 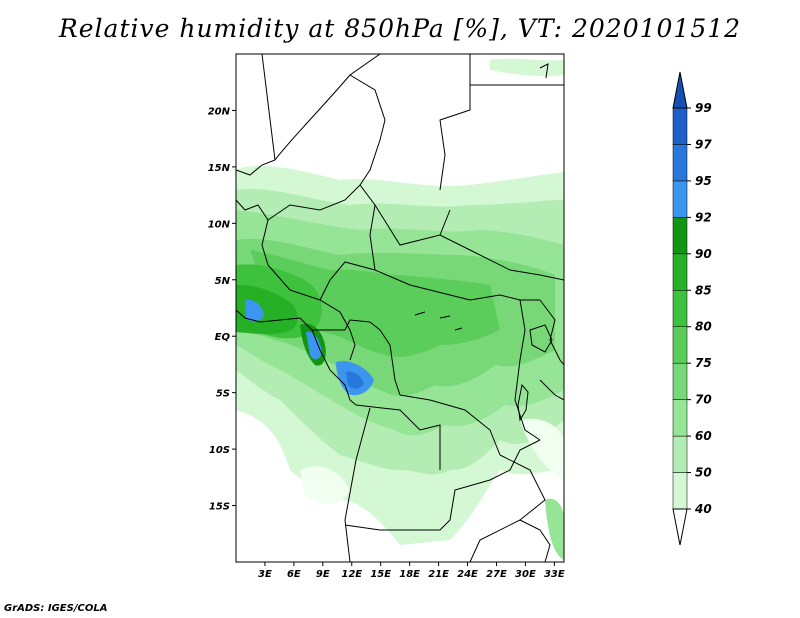 I want to click on lon-tick-label: 15E, so click(x=380, y=574).